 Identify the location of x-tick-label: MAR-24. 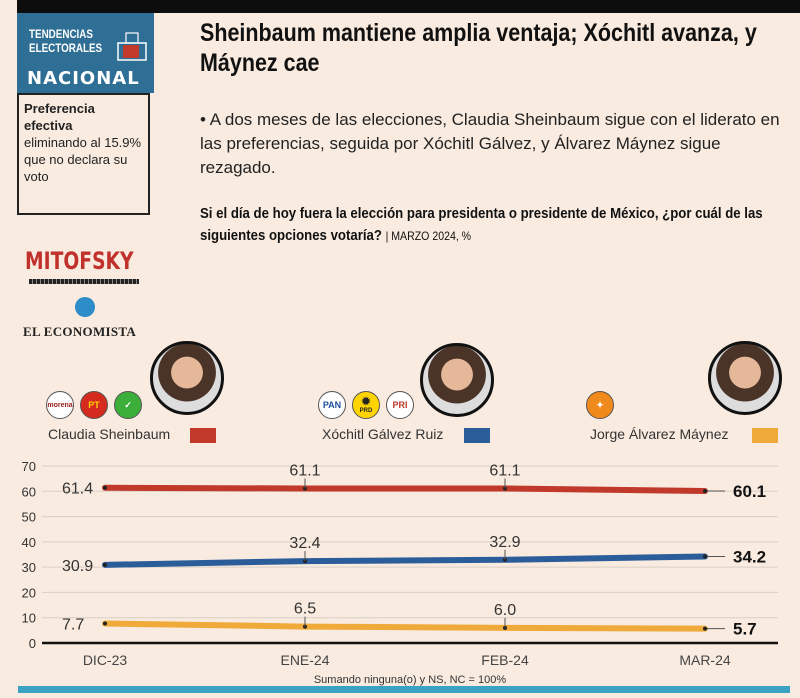
(705, 660).